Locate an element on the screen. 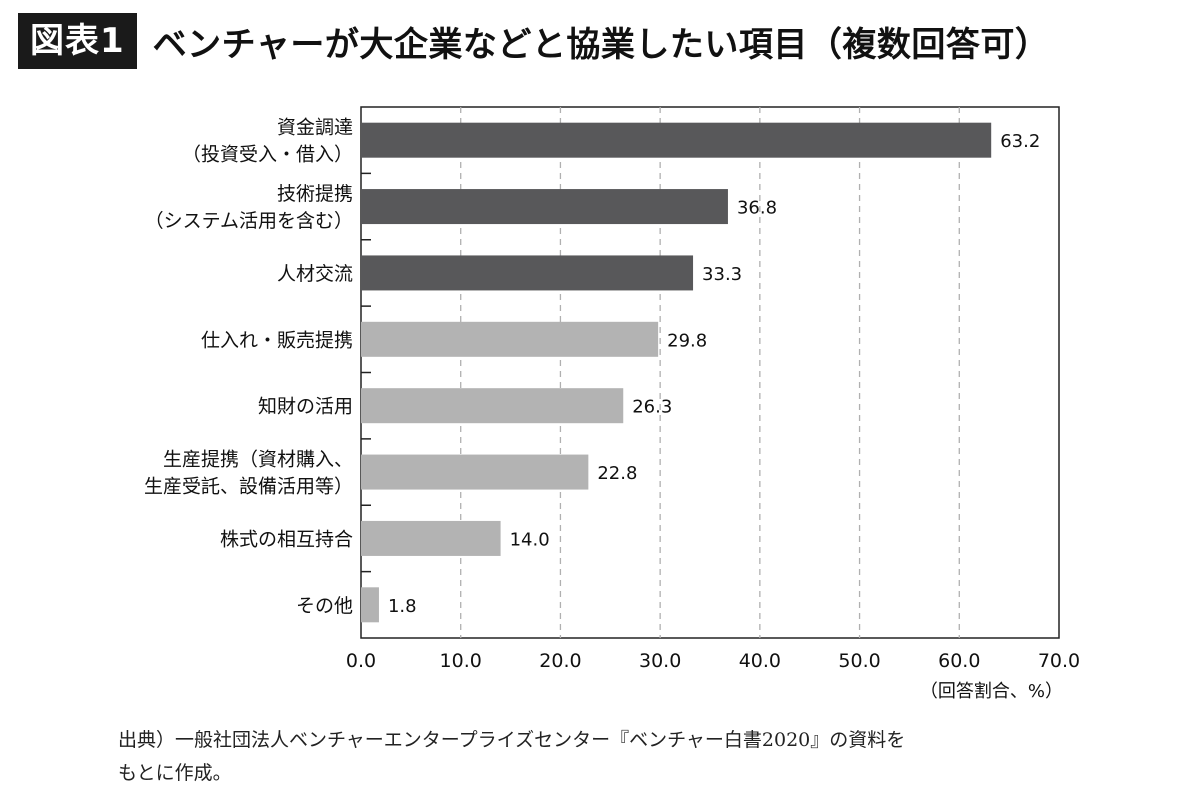 This screenshot has height=800, width=1200. x-tick-label-5: 50.0 is located at coordinates (859, 661).